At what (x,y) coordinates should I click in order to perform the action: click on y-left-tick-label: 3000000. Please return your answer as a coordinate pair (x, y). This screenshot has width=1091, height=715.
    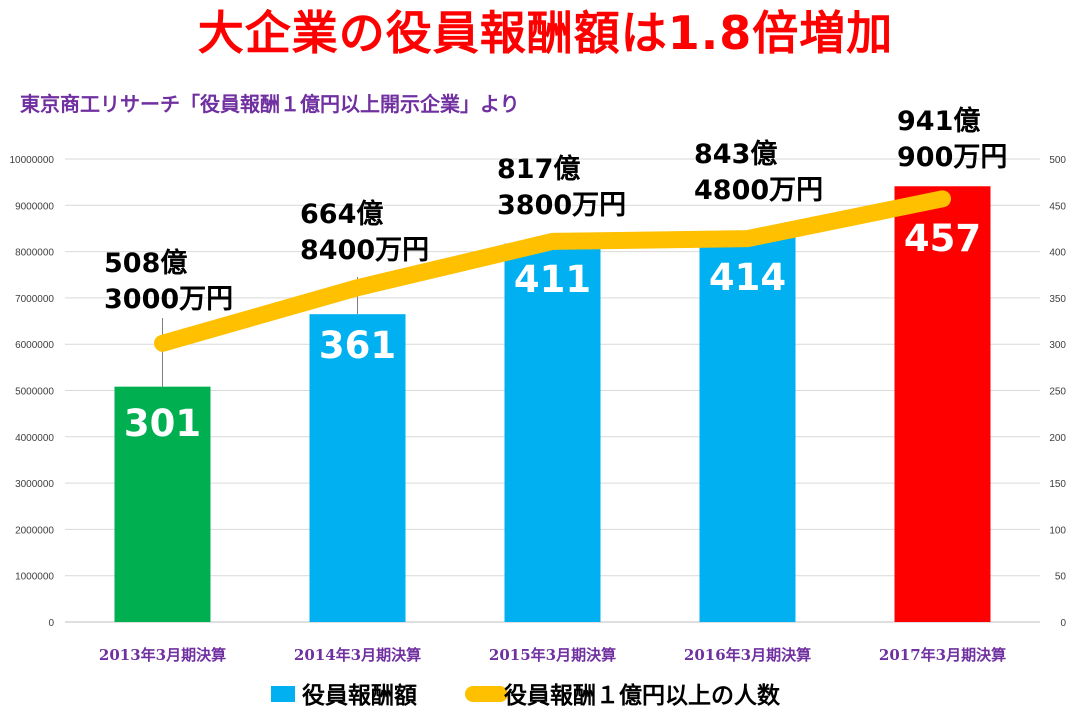
    Looking at the image, I should click on (34, 484).